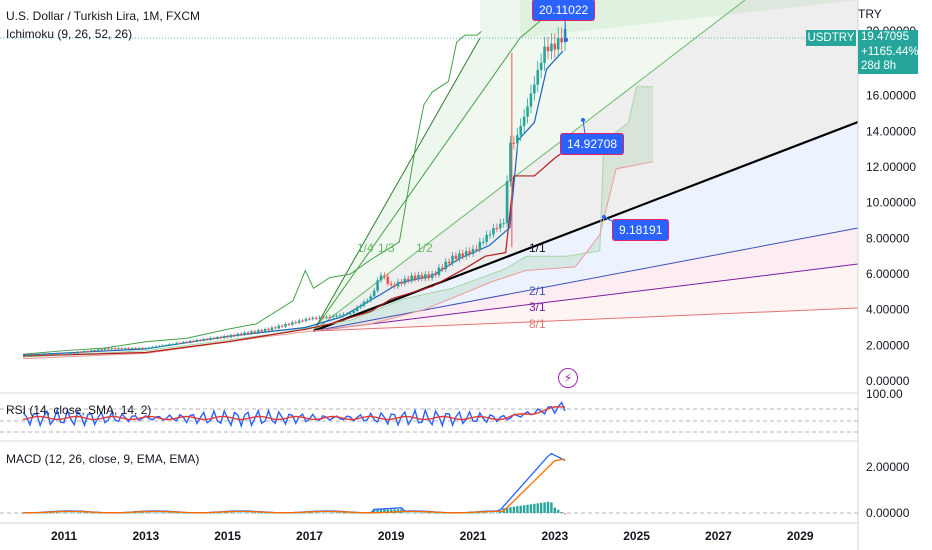 The image size is (932, 550). What do you see at coordinates (564, 10) in the screenshot?
I see `callout-top: 20.11022` at bounding box center [564, 10].